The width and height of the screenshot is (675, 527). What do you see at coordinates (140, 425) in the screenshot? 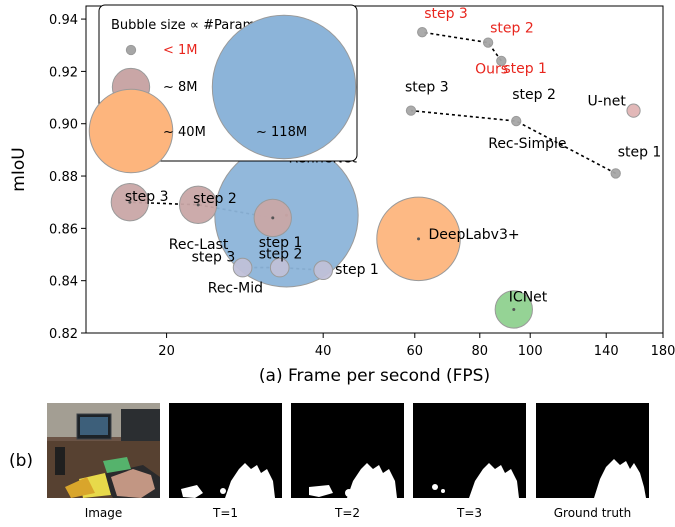
I see `photo-monitor-right` at bounding box center [140, 425].